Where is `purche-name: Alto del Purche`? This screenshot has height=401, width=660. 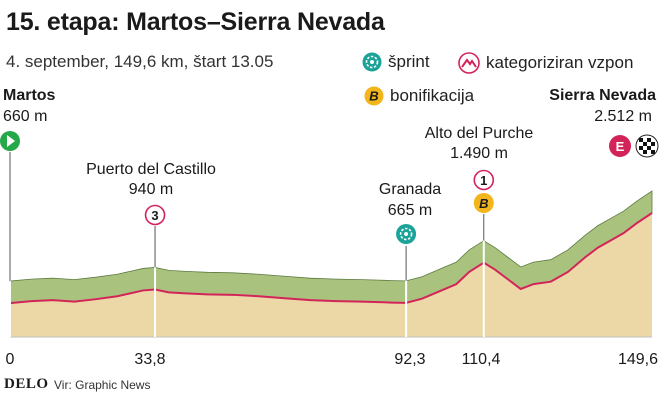 purche-name: Alto del Purche is located at coordinates (479, 133).